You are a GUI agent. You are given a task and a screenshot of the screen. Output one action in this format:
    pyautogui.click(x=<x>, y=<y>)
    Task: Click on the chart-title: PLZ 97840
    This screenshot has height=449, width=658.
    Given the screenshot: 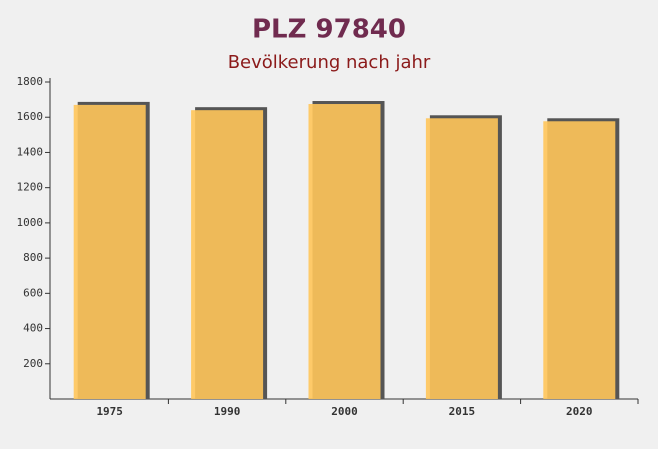 What is the action you would take?
    pyautogui.click(x=329, y=30)
    